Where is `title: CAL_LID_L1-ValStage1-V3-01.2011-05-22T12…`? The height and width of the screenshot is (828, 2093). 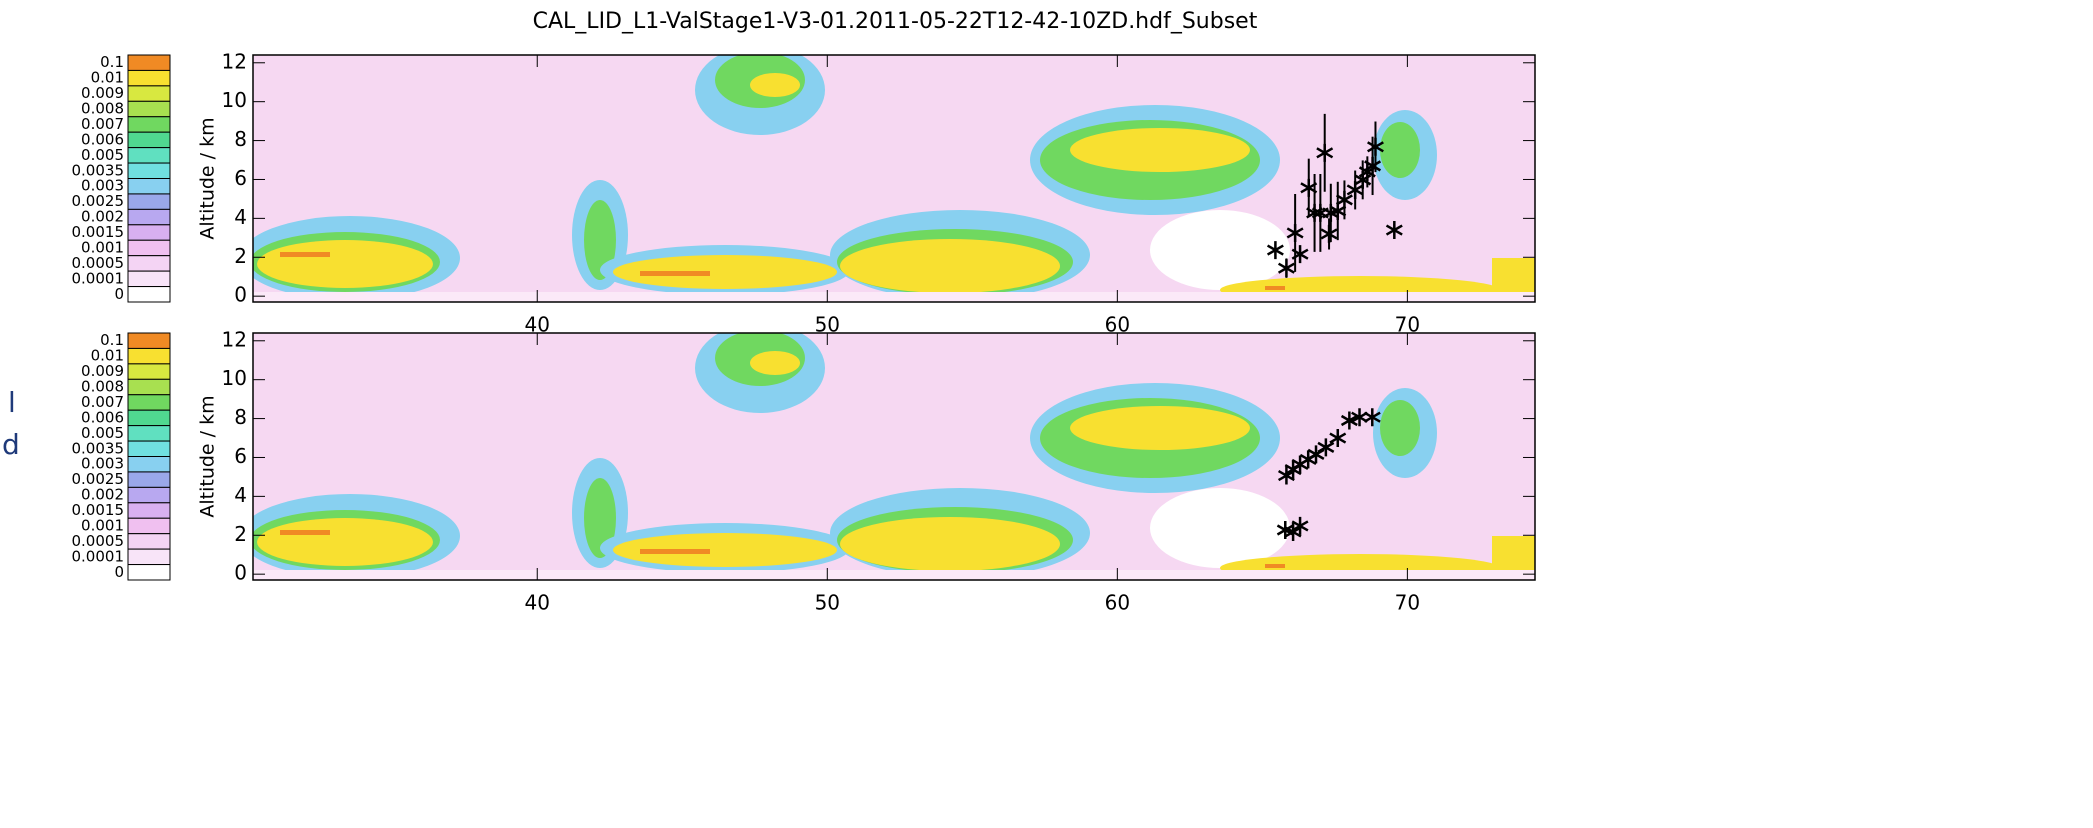
title: CAL_LID_L1-ValStage1-V3-01.2011-05-22T12… is located at coordinates (895, 21).